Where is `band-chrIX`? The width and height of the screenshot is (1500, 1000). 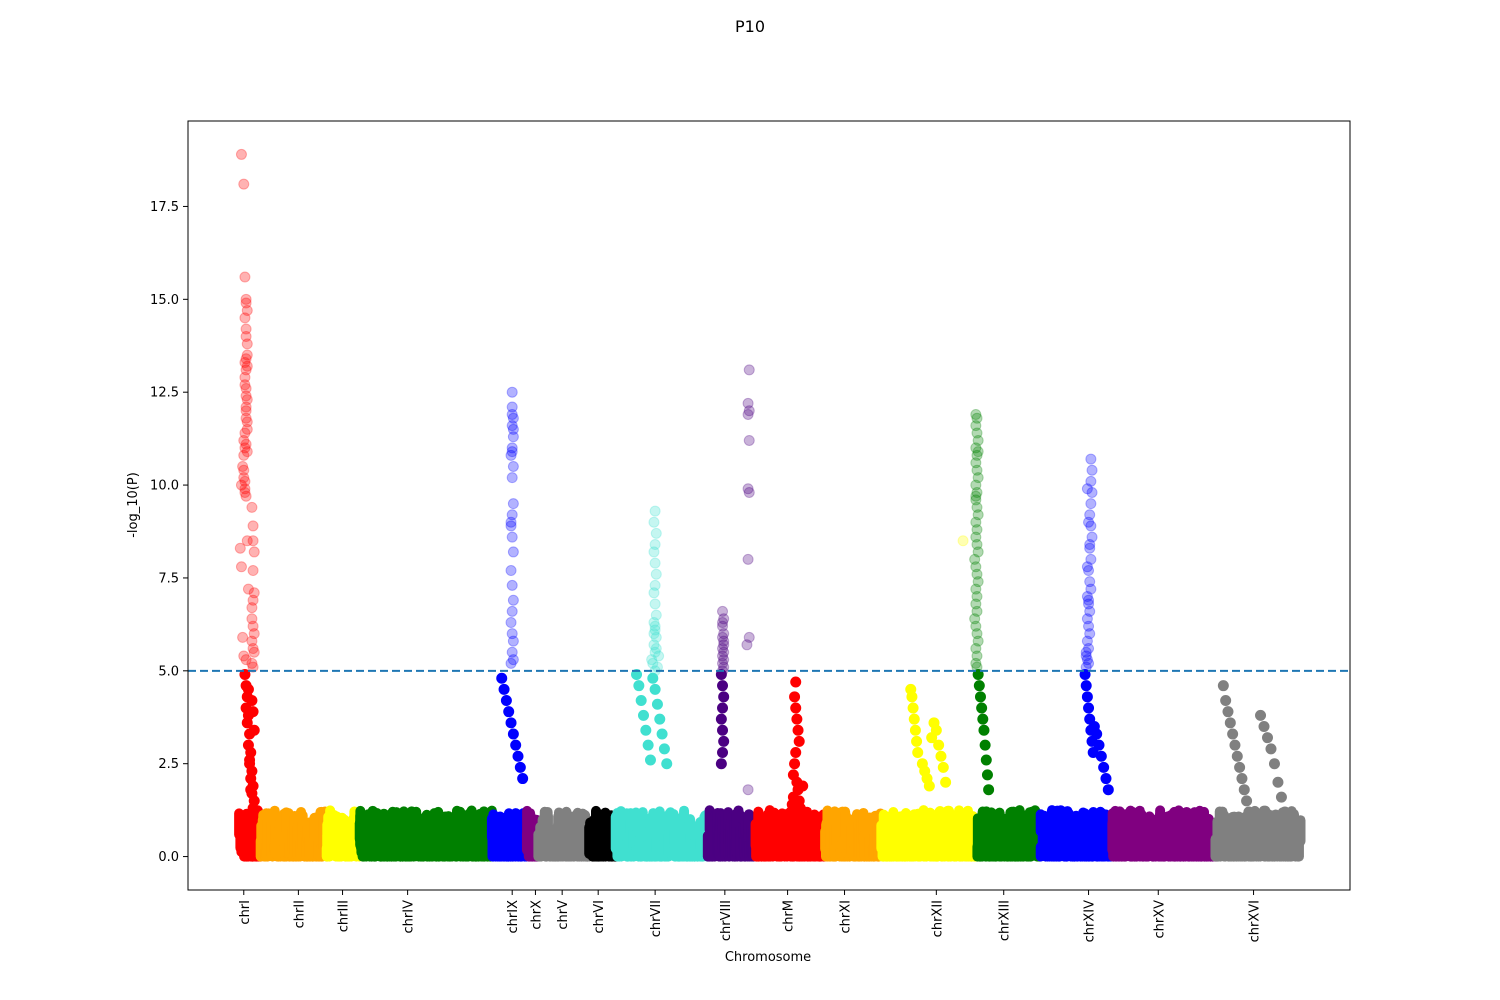 band-chrIX is located at coordinates (510, 835).